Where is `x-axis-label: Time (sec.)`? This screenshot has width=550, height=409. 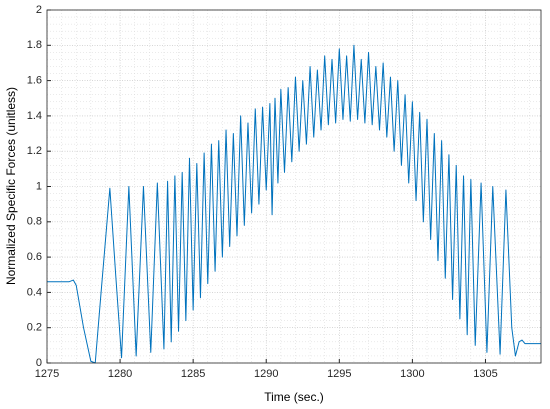 x-axis-label: Time (sec.) is located at coordinates (294, 397).